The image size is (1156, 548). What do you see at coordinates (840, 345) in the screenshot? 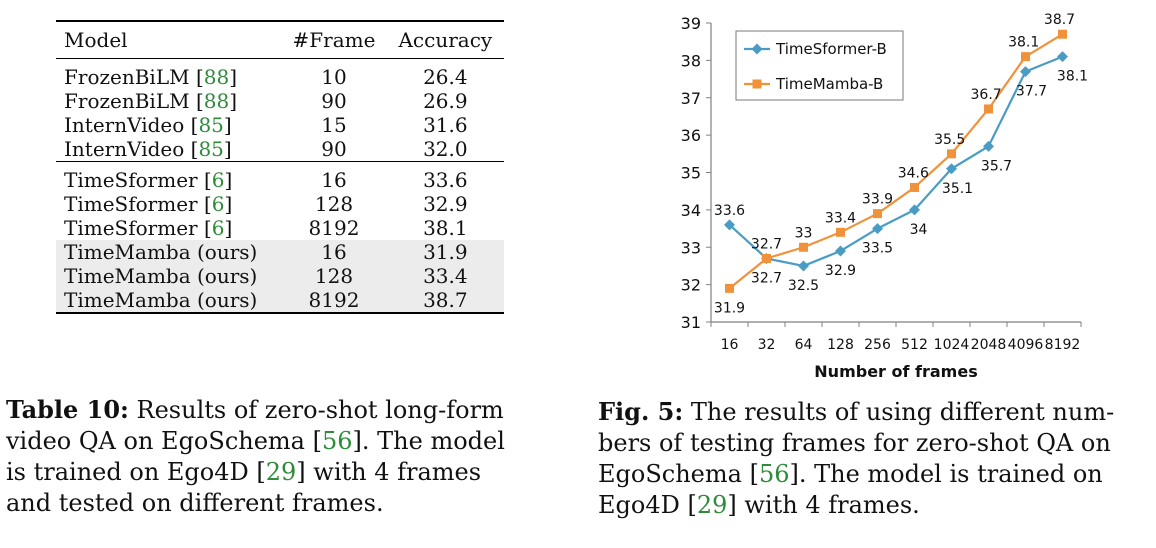
I see `x-tick-label: 128` at bounding box center [840, 345].